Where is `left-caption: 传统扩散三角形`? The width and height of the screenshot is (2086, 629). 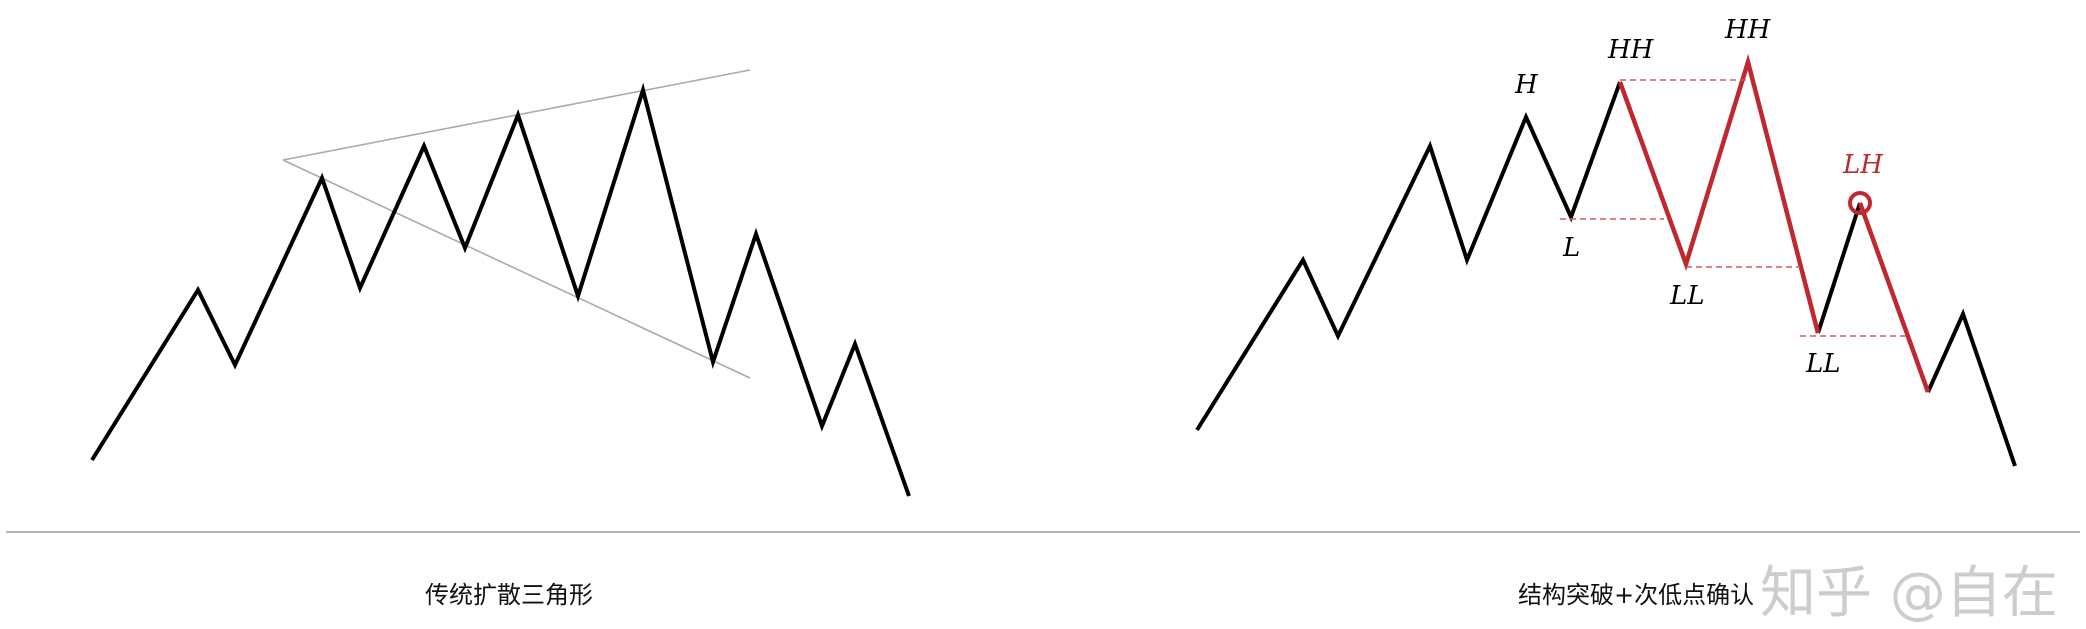 left-caption: 传统扩散三角形 is located at coordinates (509, 595).